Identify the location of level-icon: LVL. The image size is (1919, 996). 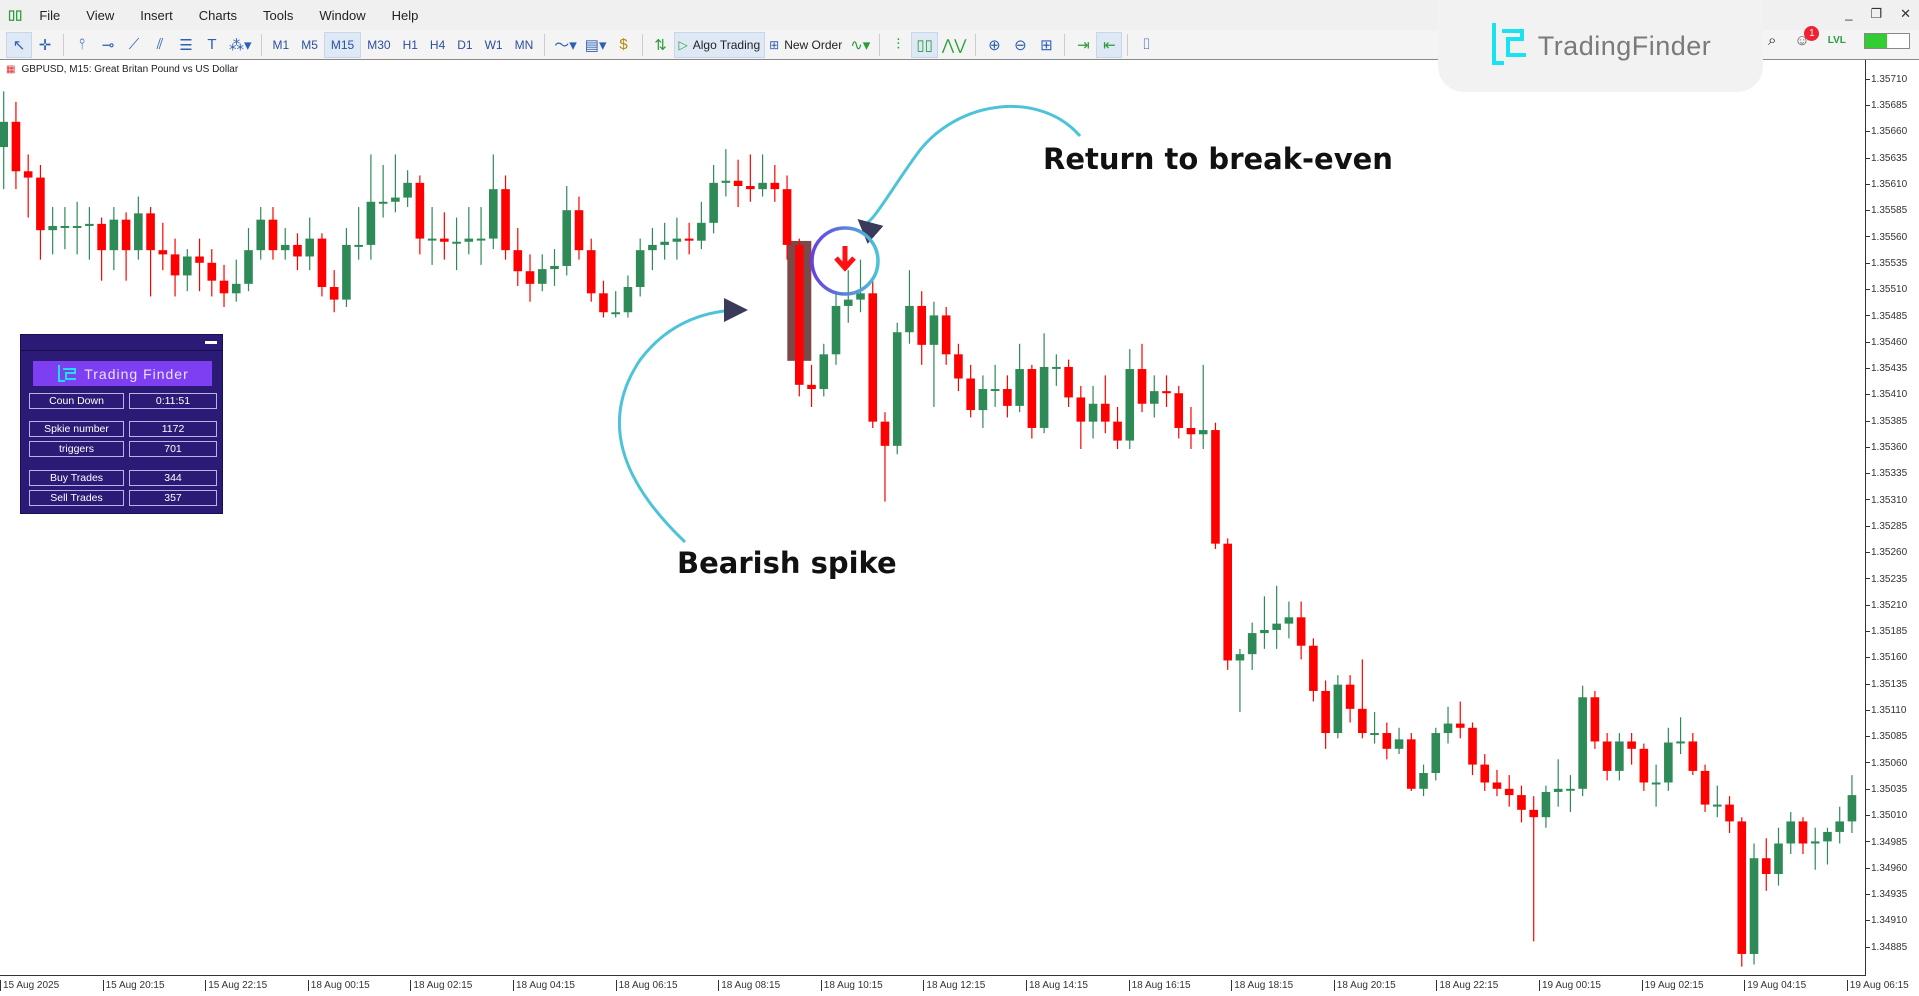
(1836, 40).